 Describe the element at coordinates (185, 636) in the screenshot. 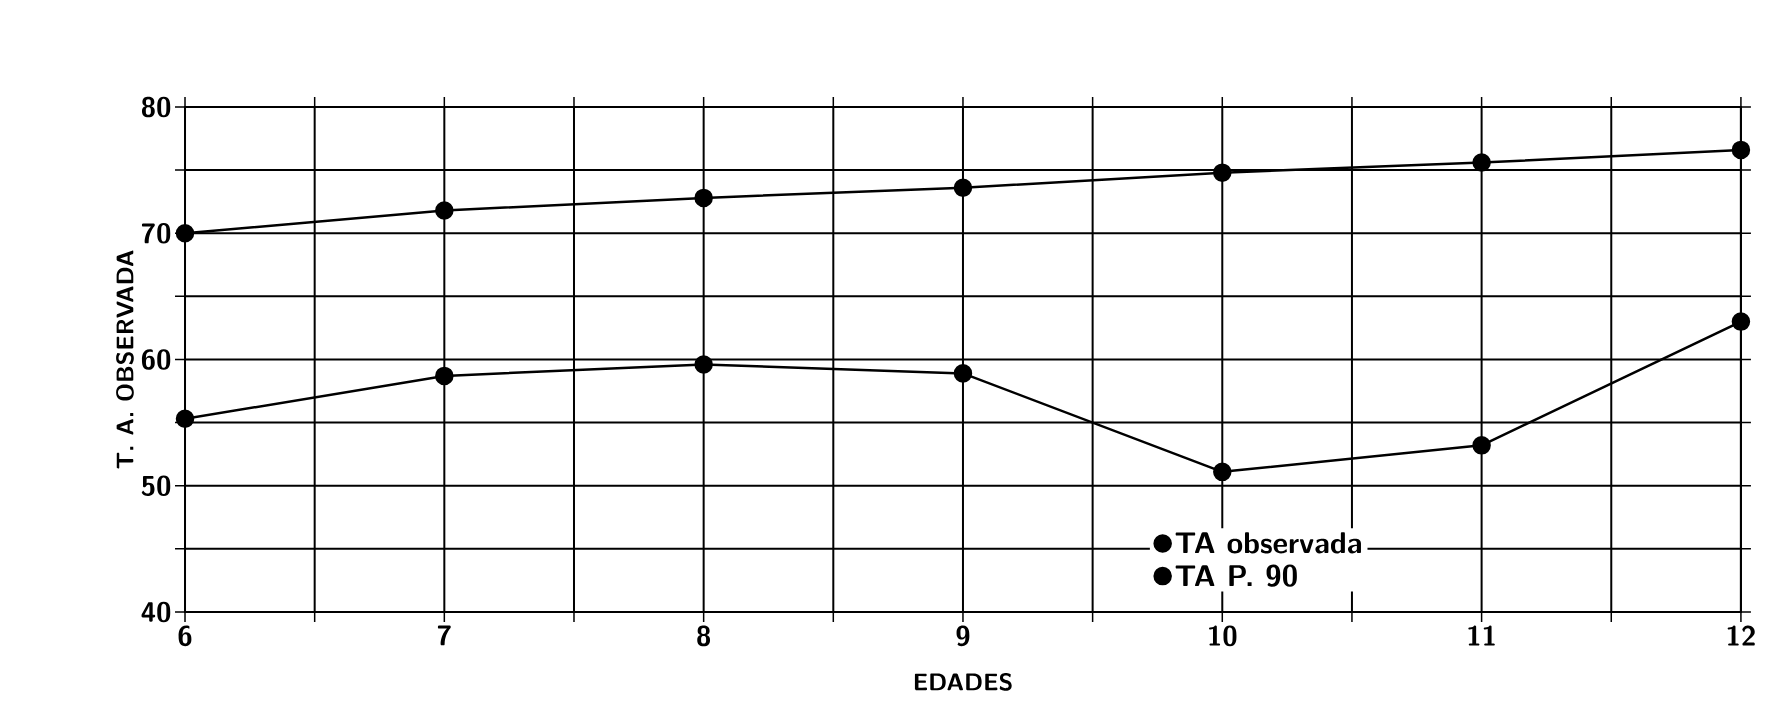

I see `x-tick-label: 6` at that location.